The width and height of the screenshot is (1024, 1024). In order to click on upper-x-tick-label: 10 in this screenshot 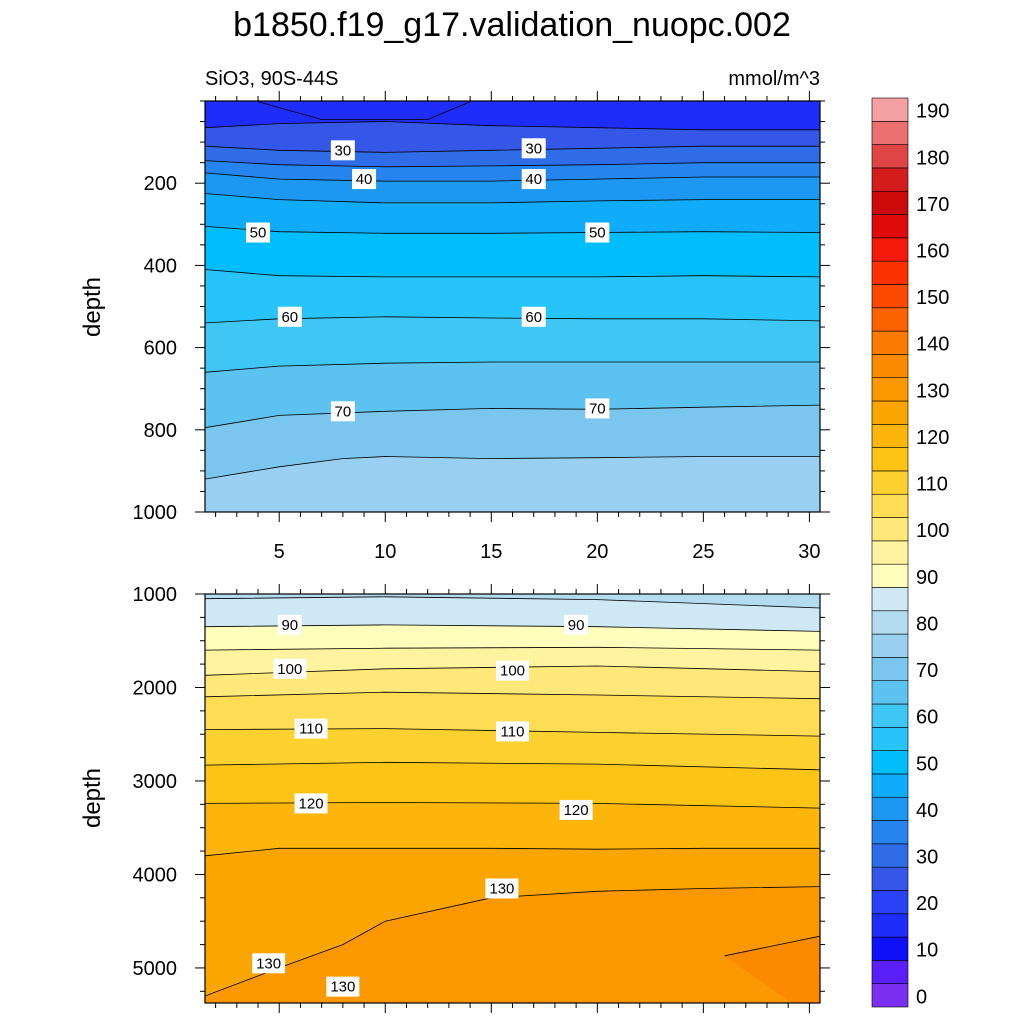, I will do `click(385, 552)`.